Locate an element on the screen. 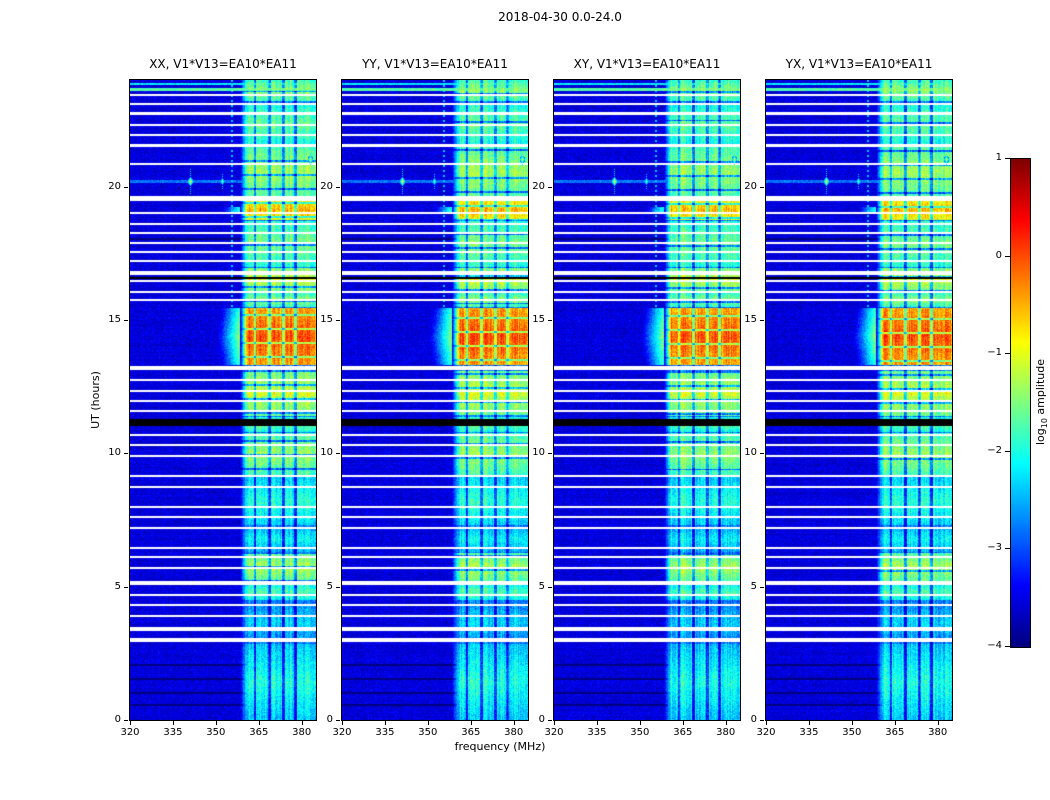  colorbar-label-post: amplitude is located at coordinates (1040, 388).